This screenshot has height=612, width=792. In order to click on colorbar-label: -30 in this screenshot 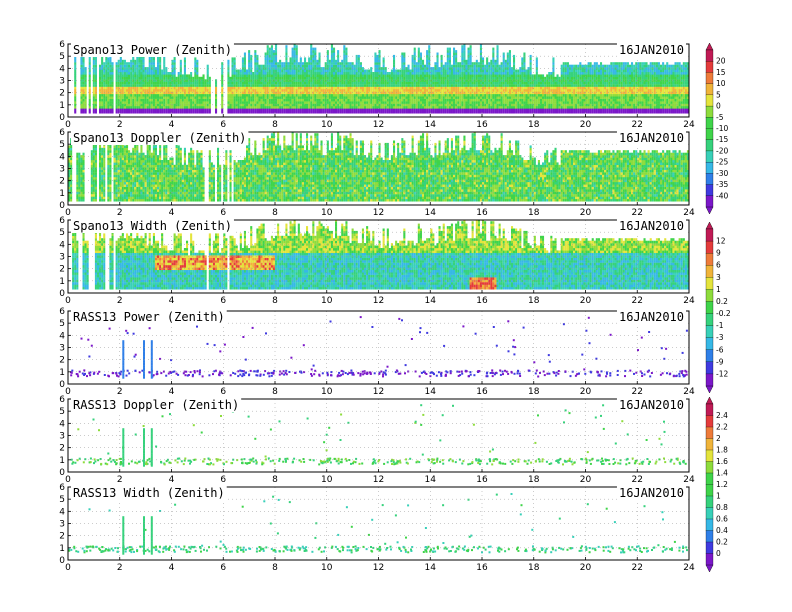, I will do `click(722, 173)`.